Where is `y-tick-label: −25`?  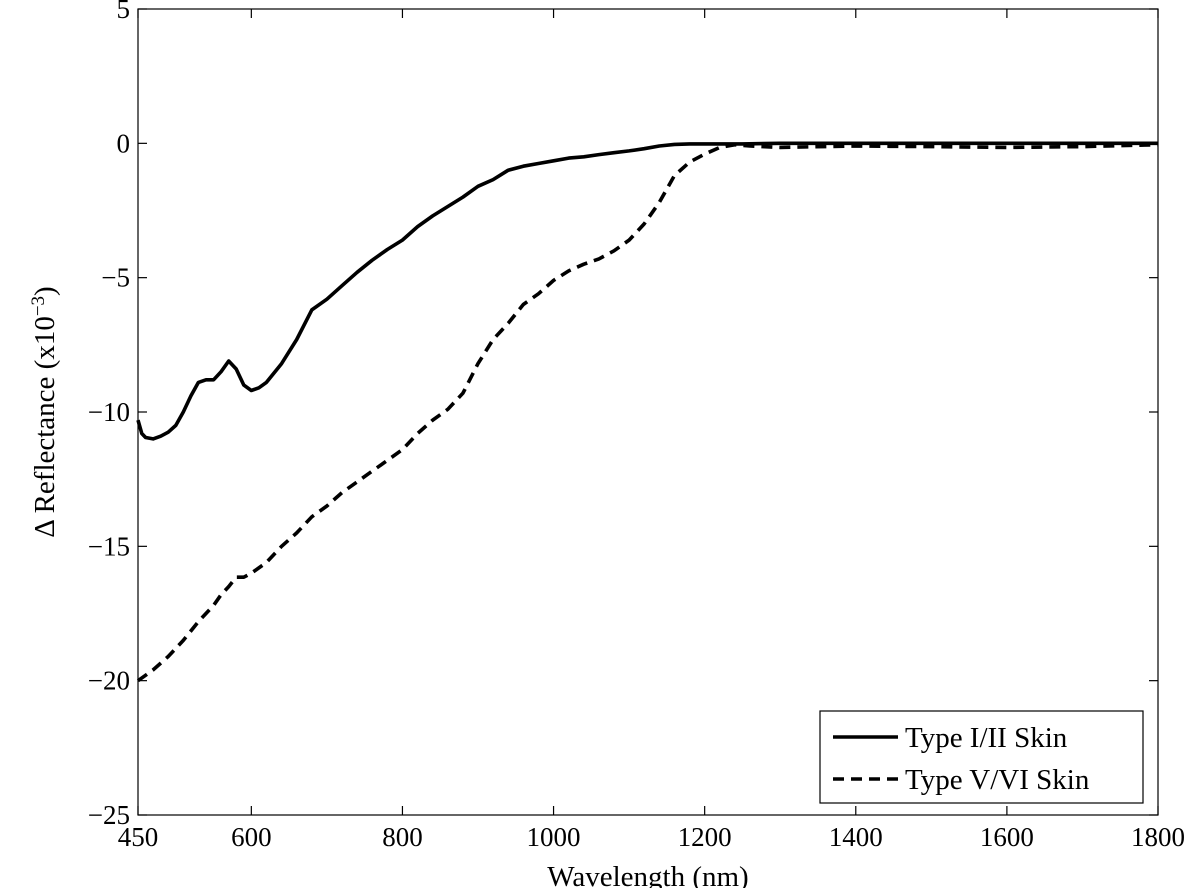 y-tick-label: −25 is located at coordinates (109, 815).